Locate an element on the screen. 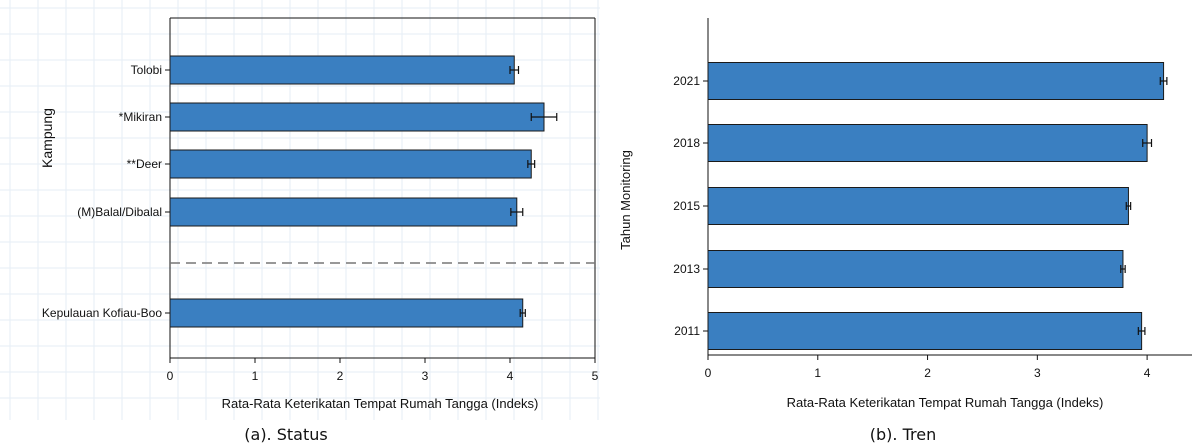 The width and height of the screenshot is (1192, 446). y-axis-title: Kampung is located at coordinates (47, 138).